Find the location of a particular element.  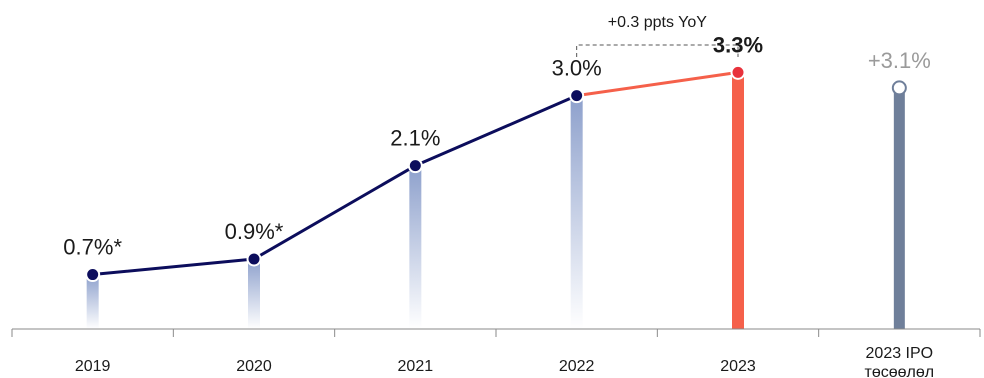

tick-label-2: 2021 is located at coordinates (416, 366).